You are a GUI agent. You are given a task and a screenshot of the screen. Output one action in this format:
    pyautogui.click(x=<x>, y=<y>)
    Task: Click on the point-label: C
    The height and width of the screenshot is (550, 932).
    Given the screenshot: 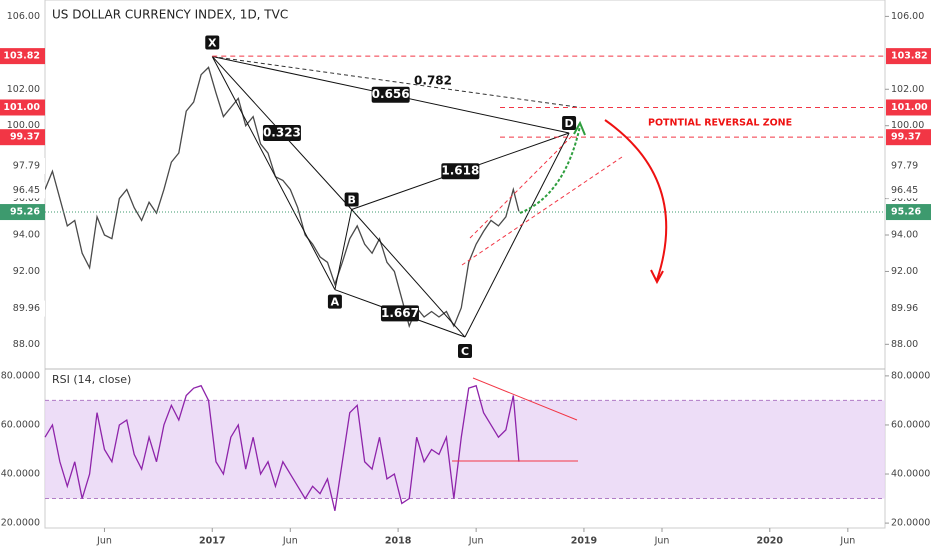 What is the action you would take?
    pyautogui.click(x=465, y=351)
    